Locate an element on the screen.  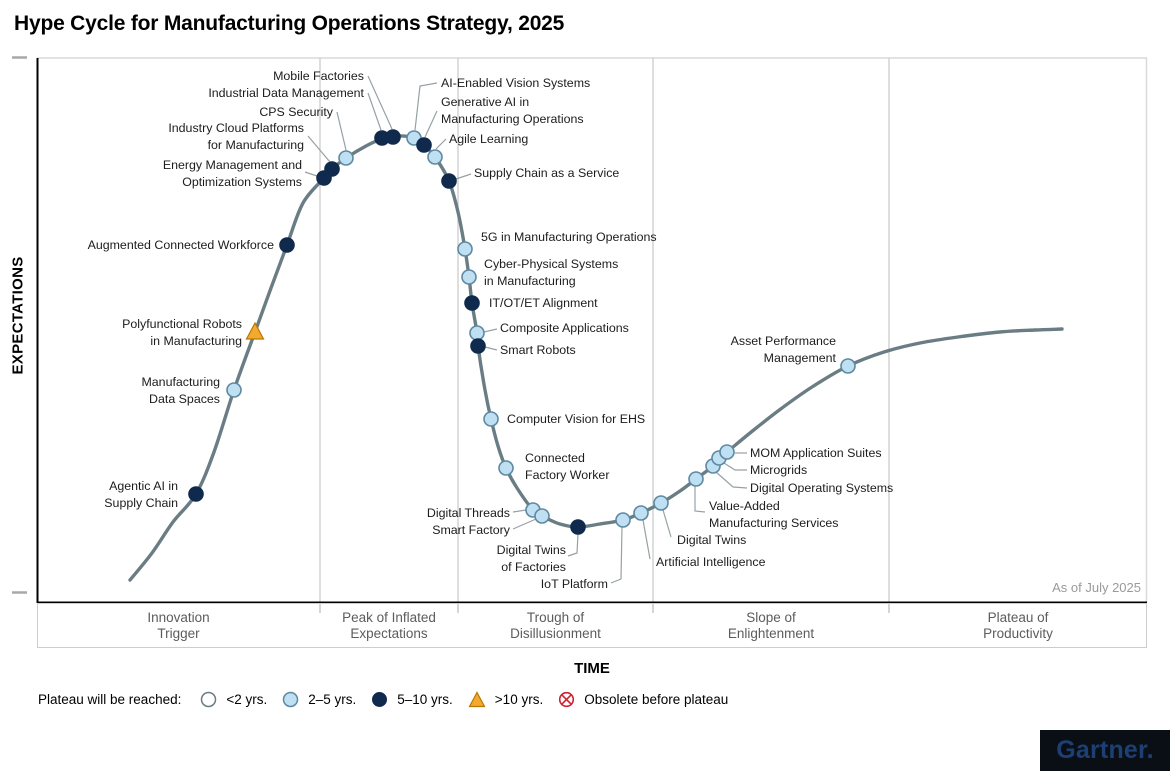
leader-microgrids is located at coordinates (735, 466).